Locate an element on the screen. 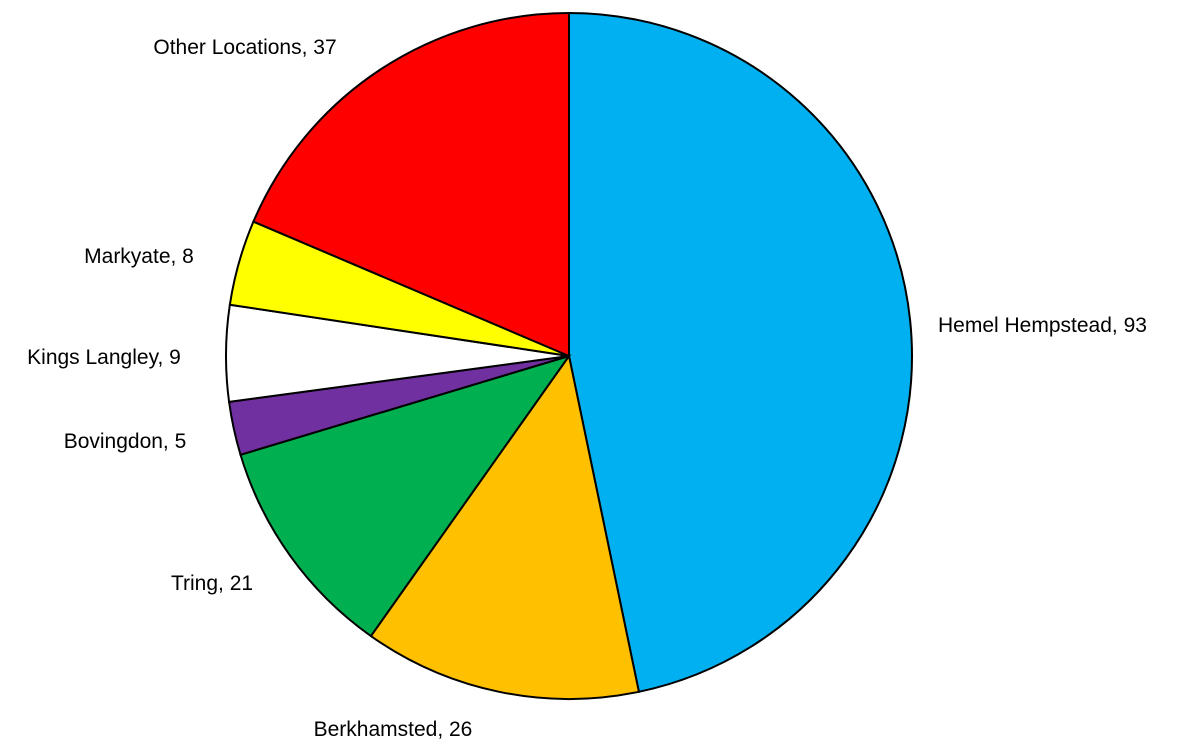 The image size is (1204, 744). data-label-bovingdon: Bovingdon, 5 is located at coordinates (125, 441).